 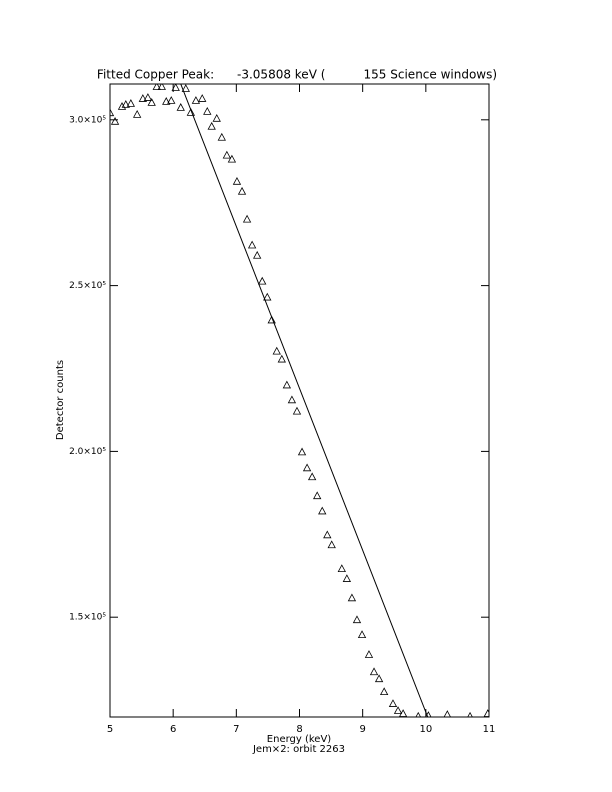 I want to click on x-tick-label: 9, so click(x=362, y=729).